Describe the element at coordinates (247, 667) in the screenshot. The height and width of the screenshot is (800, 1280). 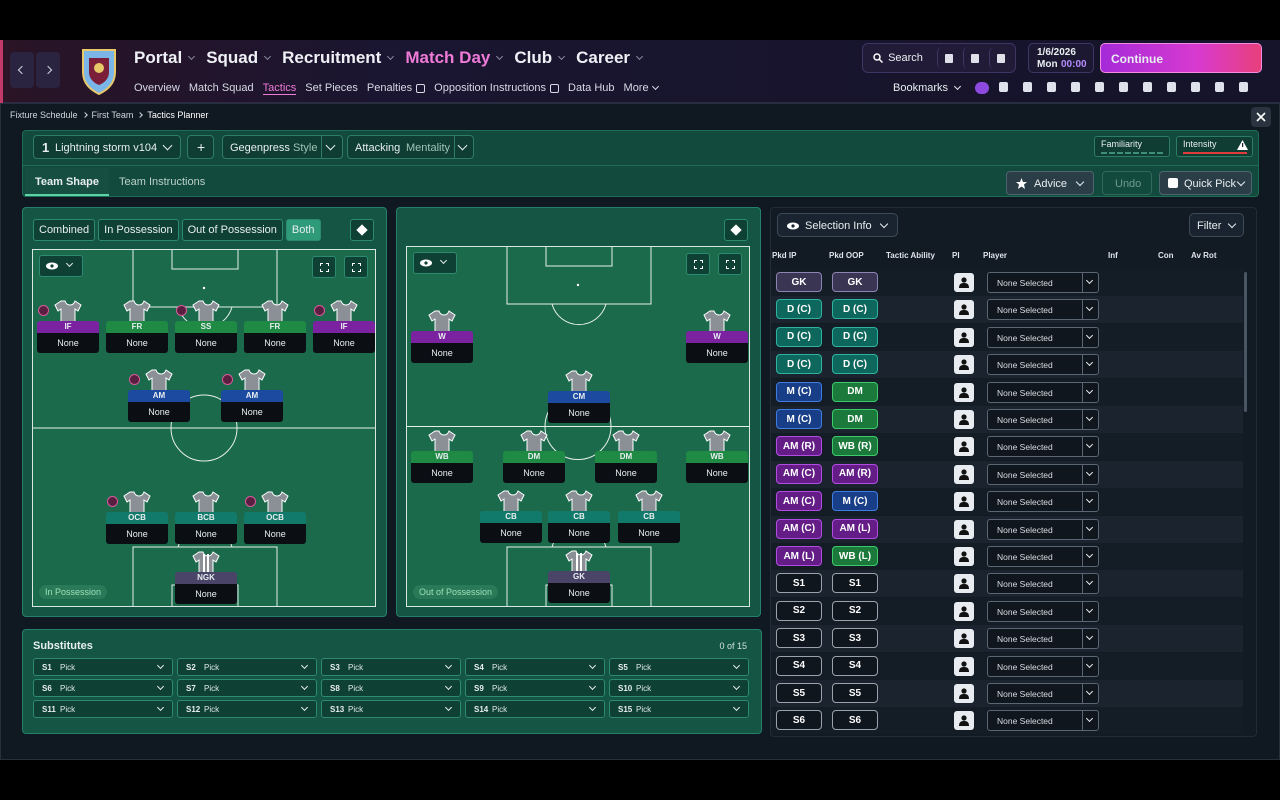
I see `substitute-slot: S2 Pick` at that location.